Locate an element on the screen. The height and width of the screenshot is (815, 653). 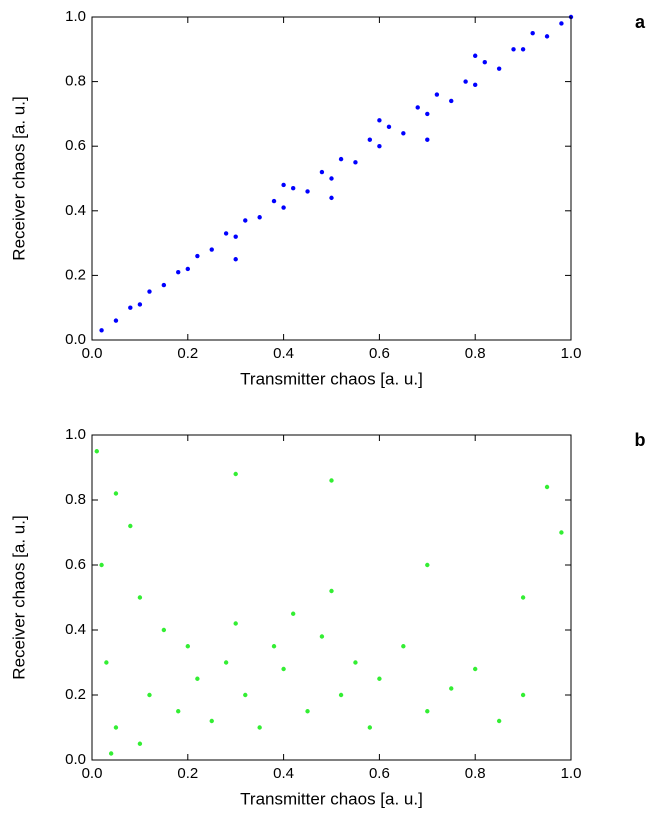
x-axis-title: Transmitter chaos [a. u.] is located at coordinates (331, 378).